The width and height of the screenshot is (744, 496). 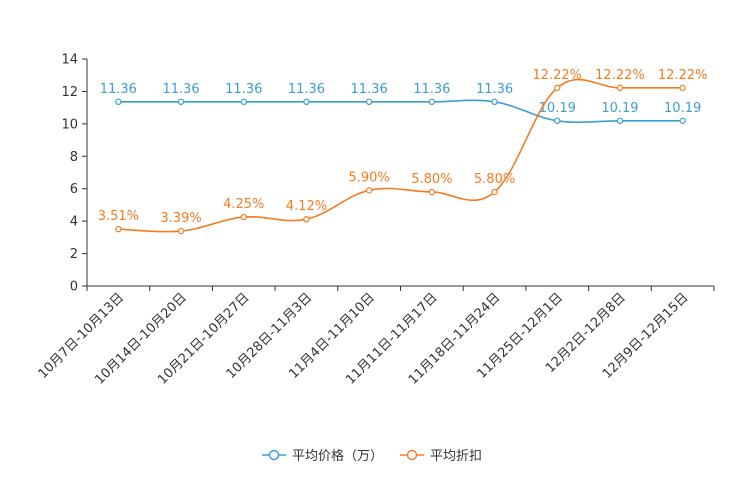 What do you see at coordinates (74, 254) in the screenshot?
I see `y-tick-label: 2` at bounding box center [74, 254].